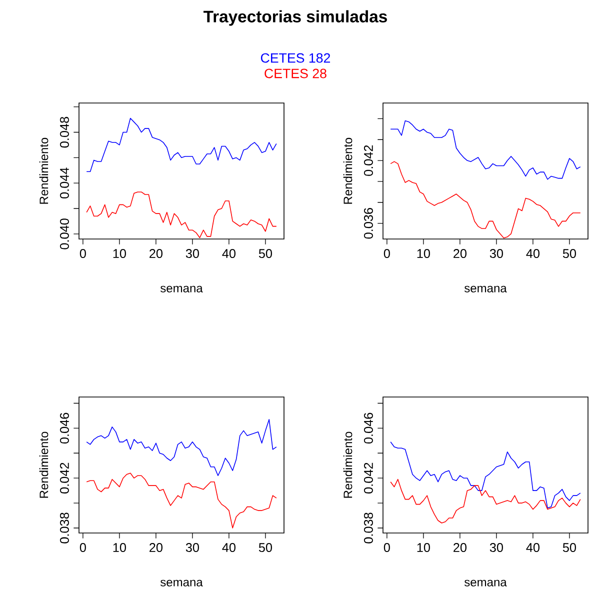 This screenshot has height=604, width=591. I want to click on y-tick-label: 0.048, so click(64, 132).